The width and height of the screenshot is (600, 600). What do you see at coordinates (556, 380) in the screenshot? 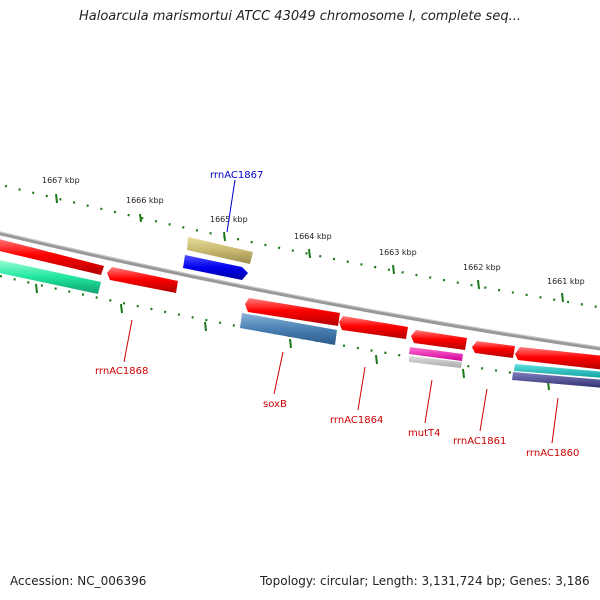
I see `gene-feature-purple` at bounding box center [556, 380].